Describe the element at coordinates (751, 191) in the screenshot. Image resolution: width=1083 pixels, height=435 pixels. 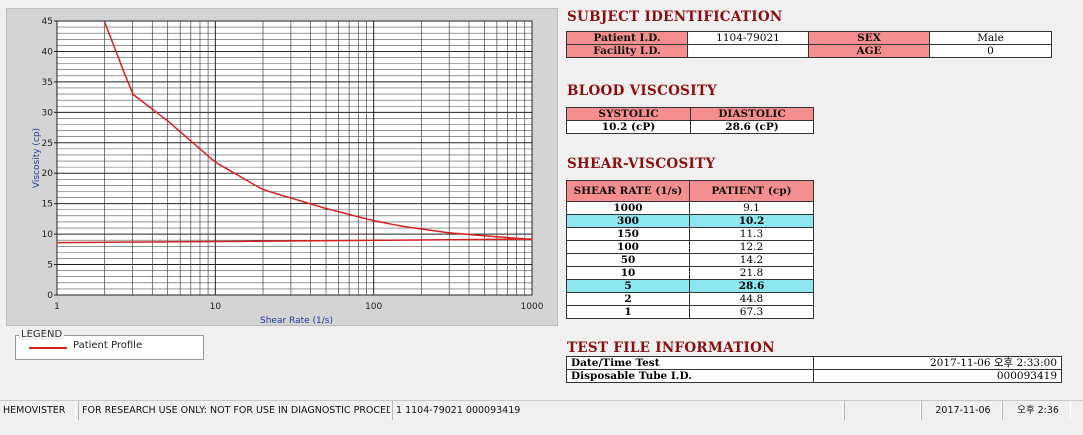
I see `patient-cp-header: PATIENT (cp)` at that location.